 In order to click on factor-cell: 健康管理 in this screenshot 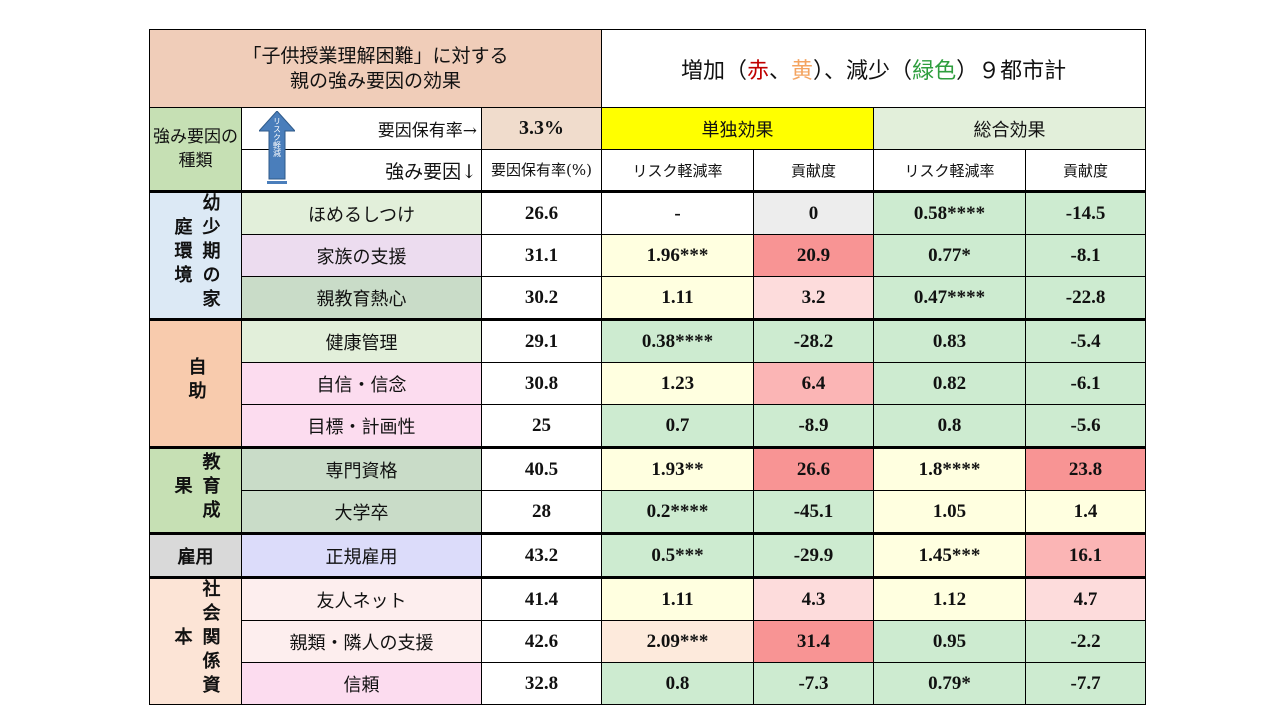, I will do `click(361, 340)`.